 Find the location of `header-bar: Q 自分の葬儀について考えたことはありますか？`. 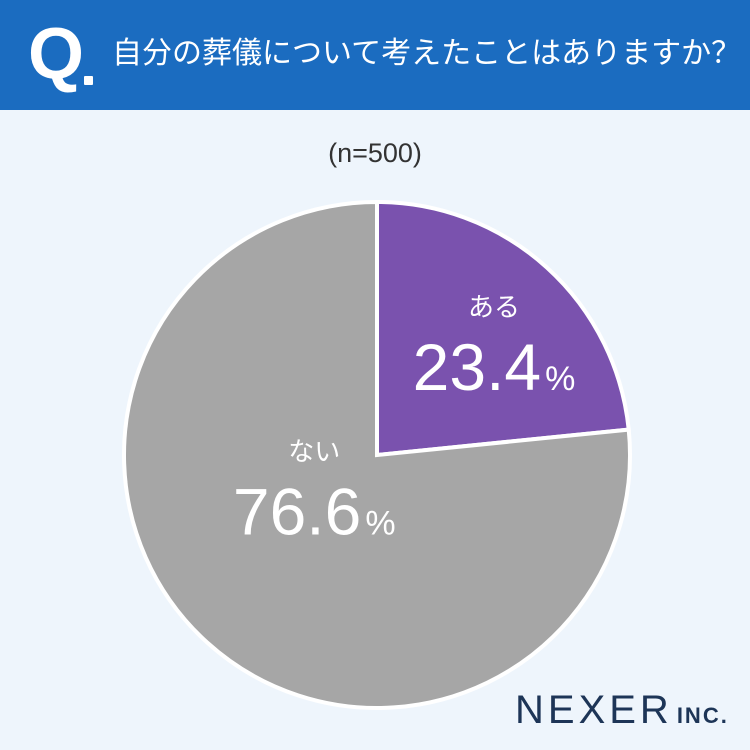

header-bar: Q 自分の葬儀について考えたことはありますか？ is located at coordinates (375, 55).